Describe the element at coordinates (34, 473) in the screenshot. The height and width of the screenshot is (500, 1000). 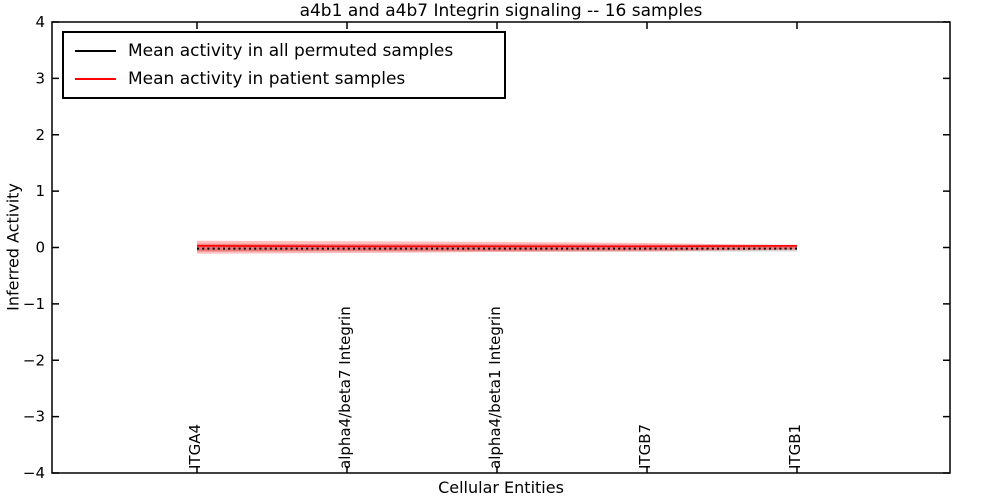
I see `y-tick-label: −4` at that location.